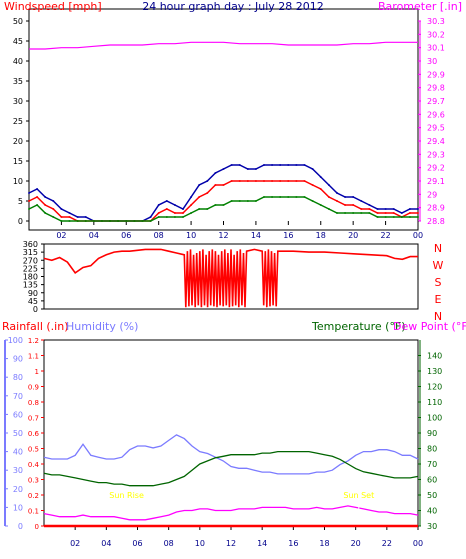 This screenshot has width=466, height=559. Describe the element at coordinates (231, 481) in the screenshot. I see `temperature-series` at that location.